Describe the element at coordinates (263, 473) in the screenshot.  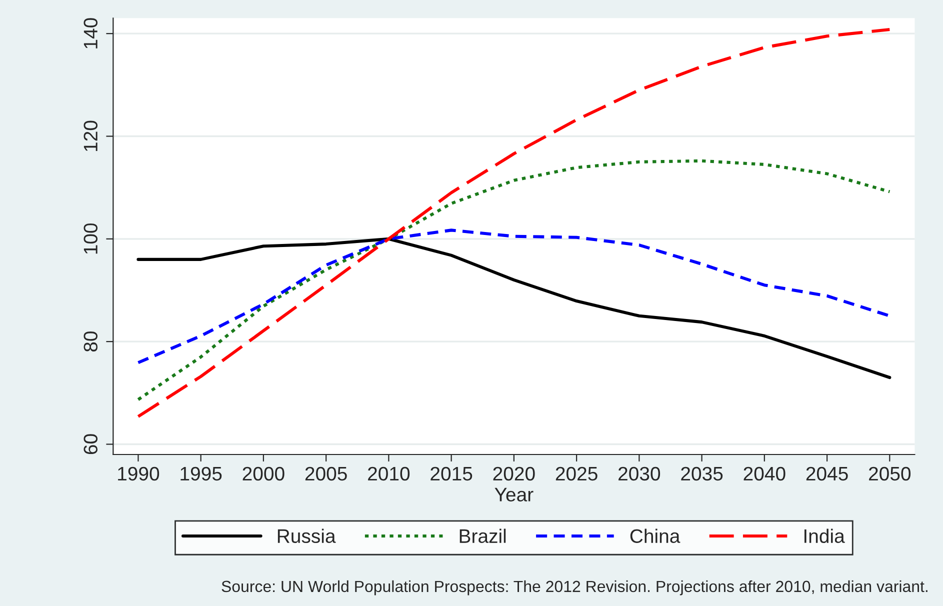
I see `x-tick-label: 2000` at that location.